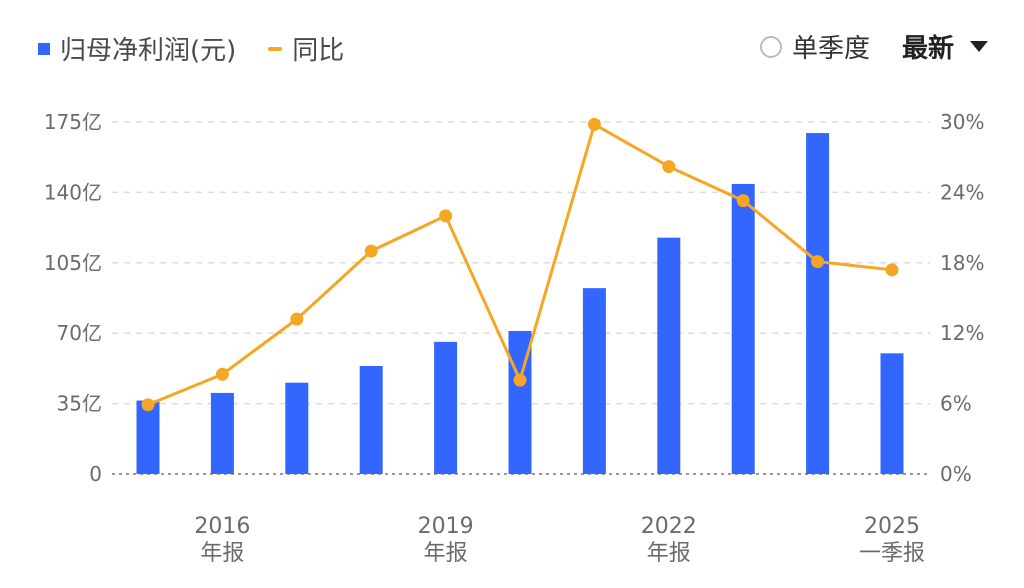  Describe the element at coordinates (892, 526) in the screenshot. I see `x-tick-label-year: 2025` at that location.